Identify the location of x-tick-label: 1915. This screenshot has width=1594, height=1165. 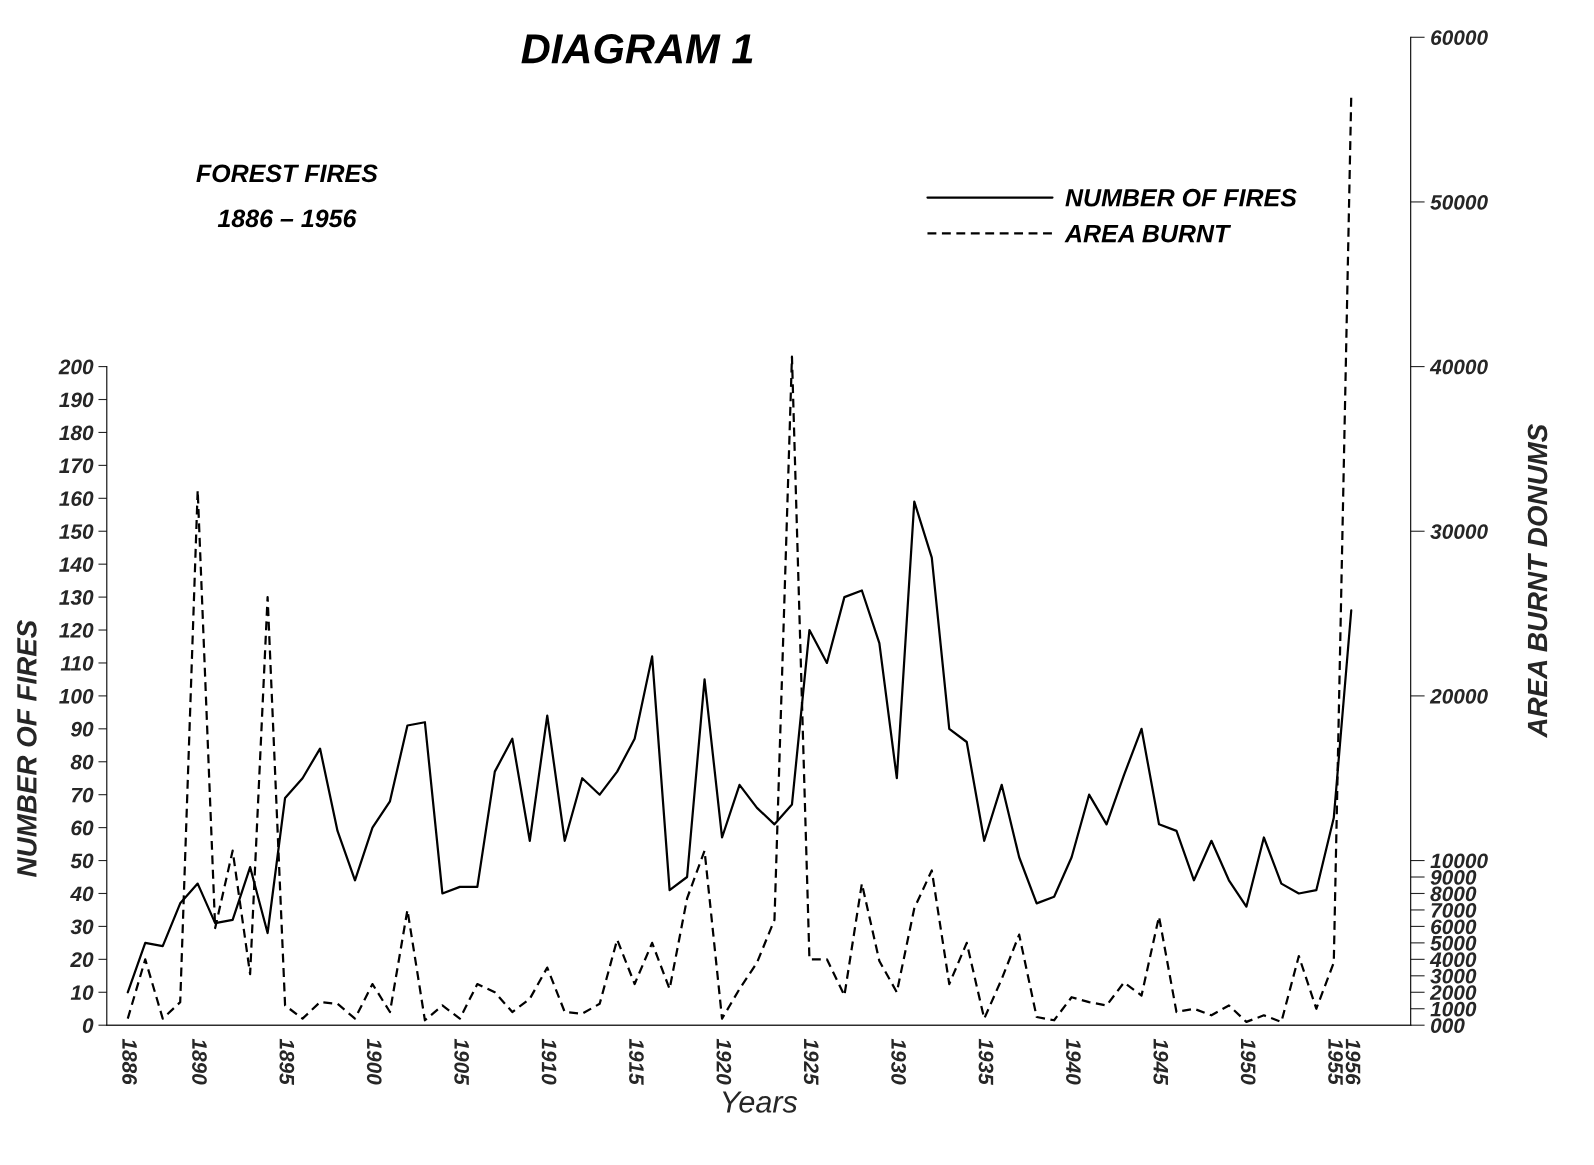
(636, 1061).